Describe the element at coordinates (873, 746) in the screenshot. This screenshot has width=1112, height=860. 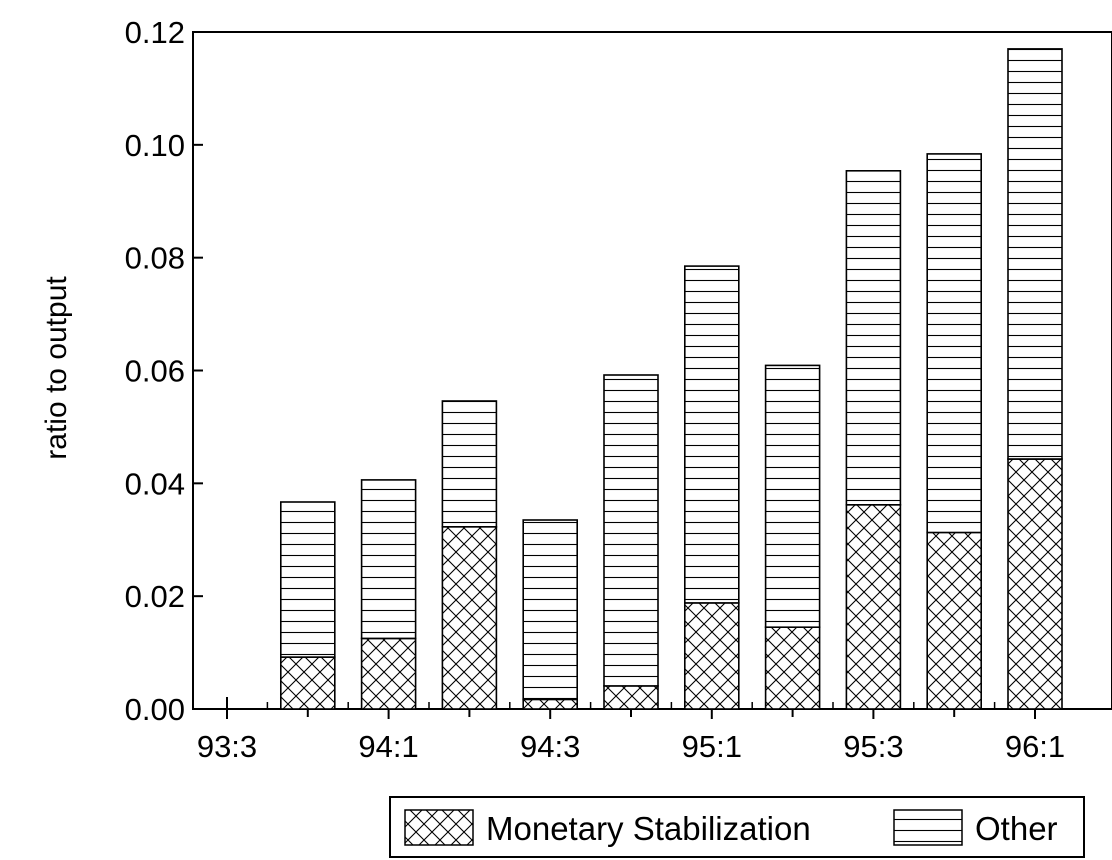
I see `x-tick-label: 95:3` at that location.